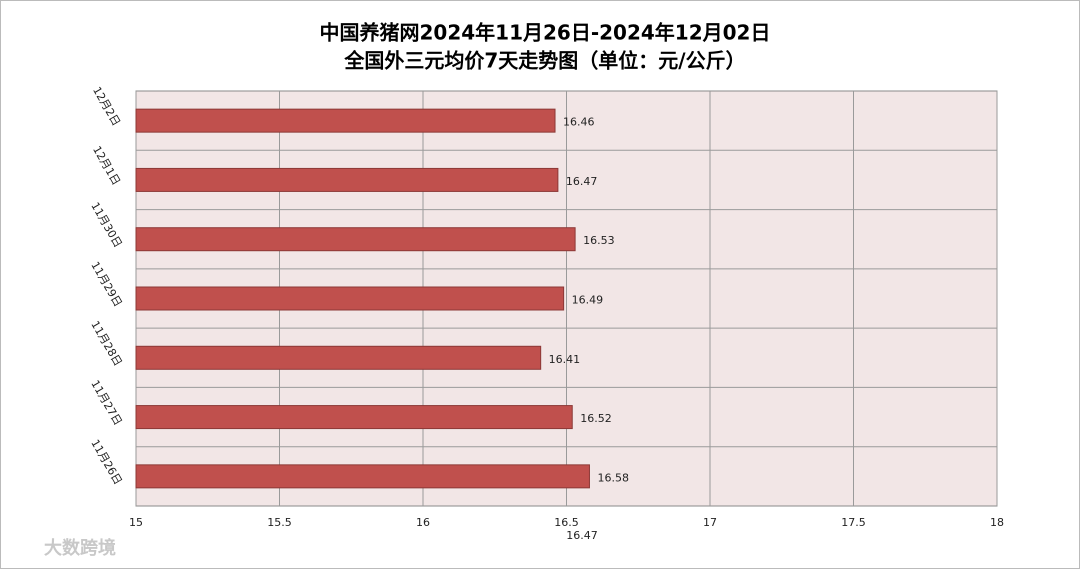  I want to click on value-label: 16.53, so click(599, 240).